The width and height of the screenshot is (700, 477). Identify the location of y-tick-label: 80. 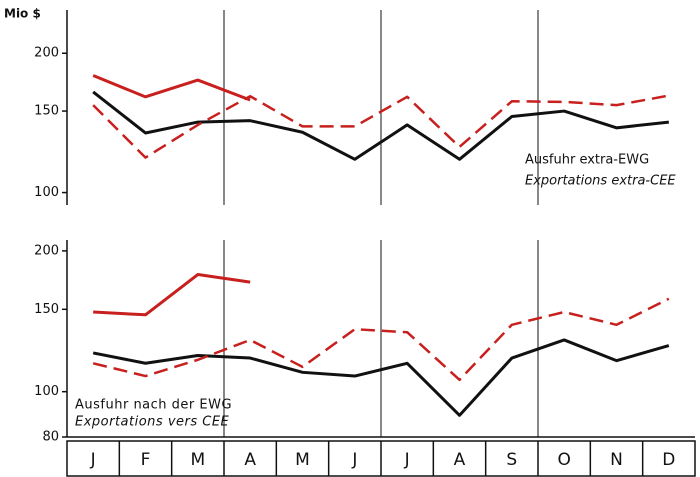
(50, 437).